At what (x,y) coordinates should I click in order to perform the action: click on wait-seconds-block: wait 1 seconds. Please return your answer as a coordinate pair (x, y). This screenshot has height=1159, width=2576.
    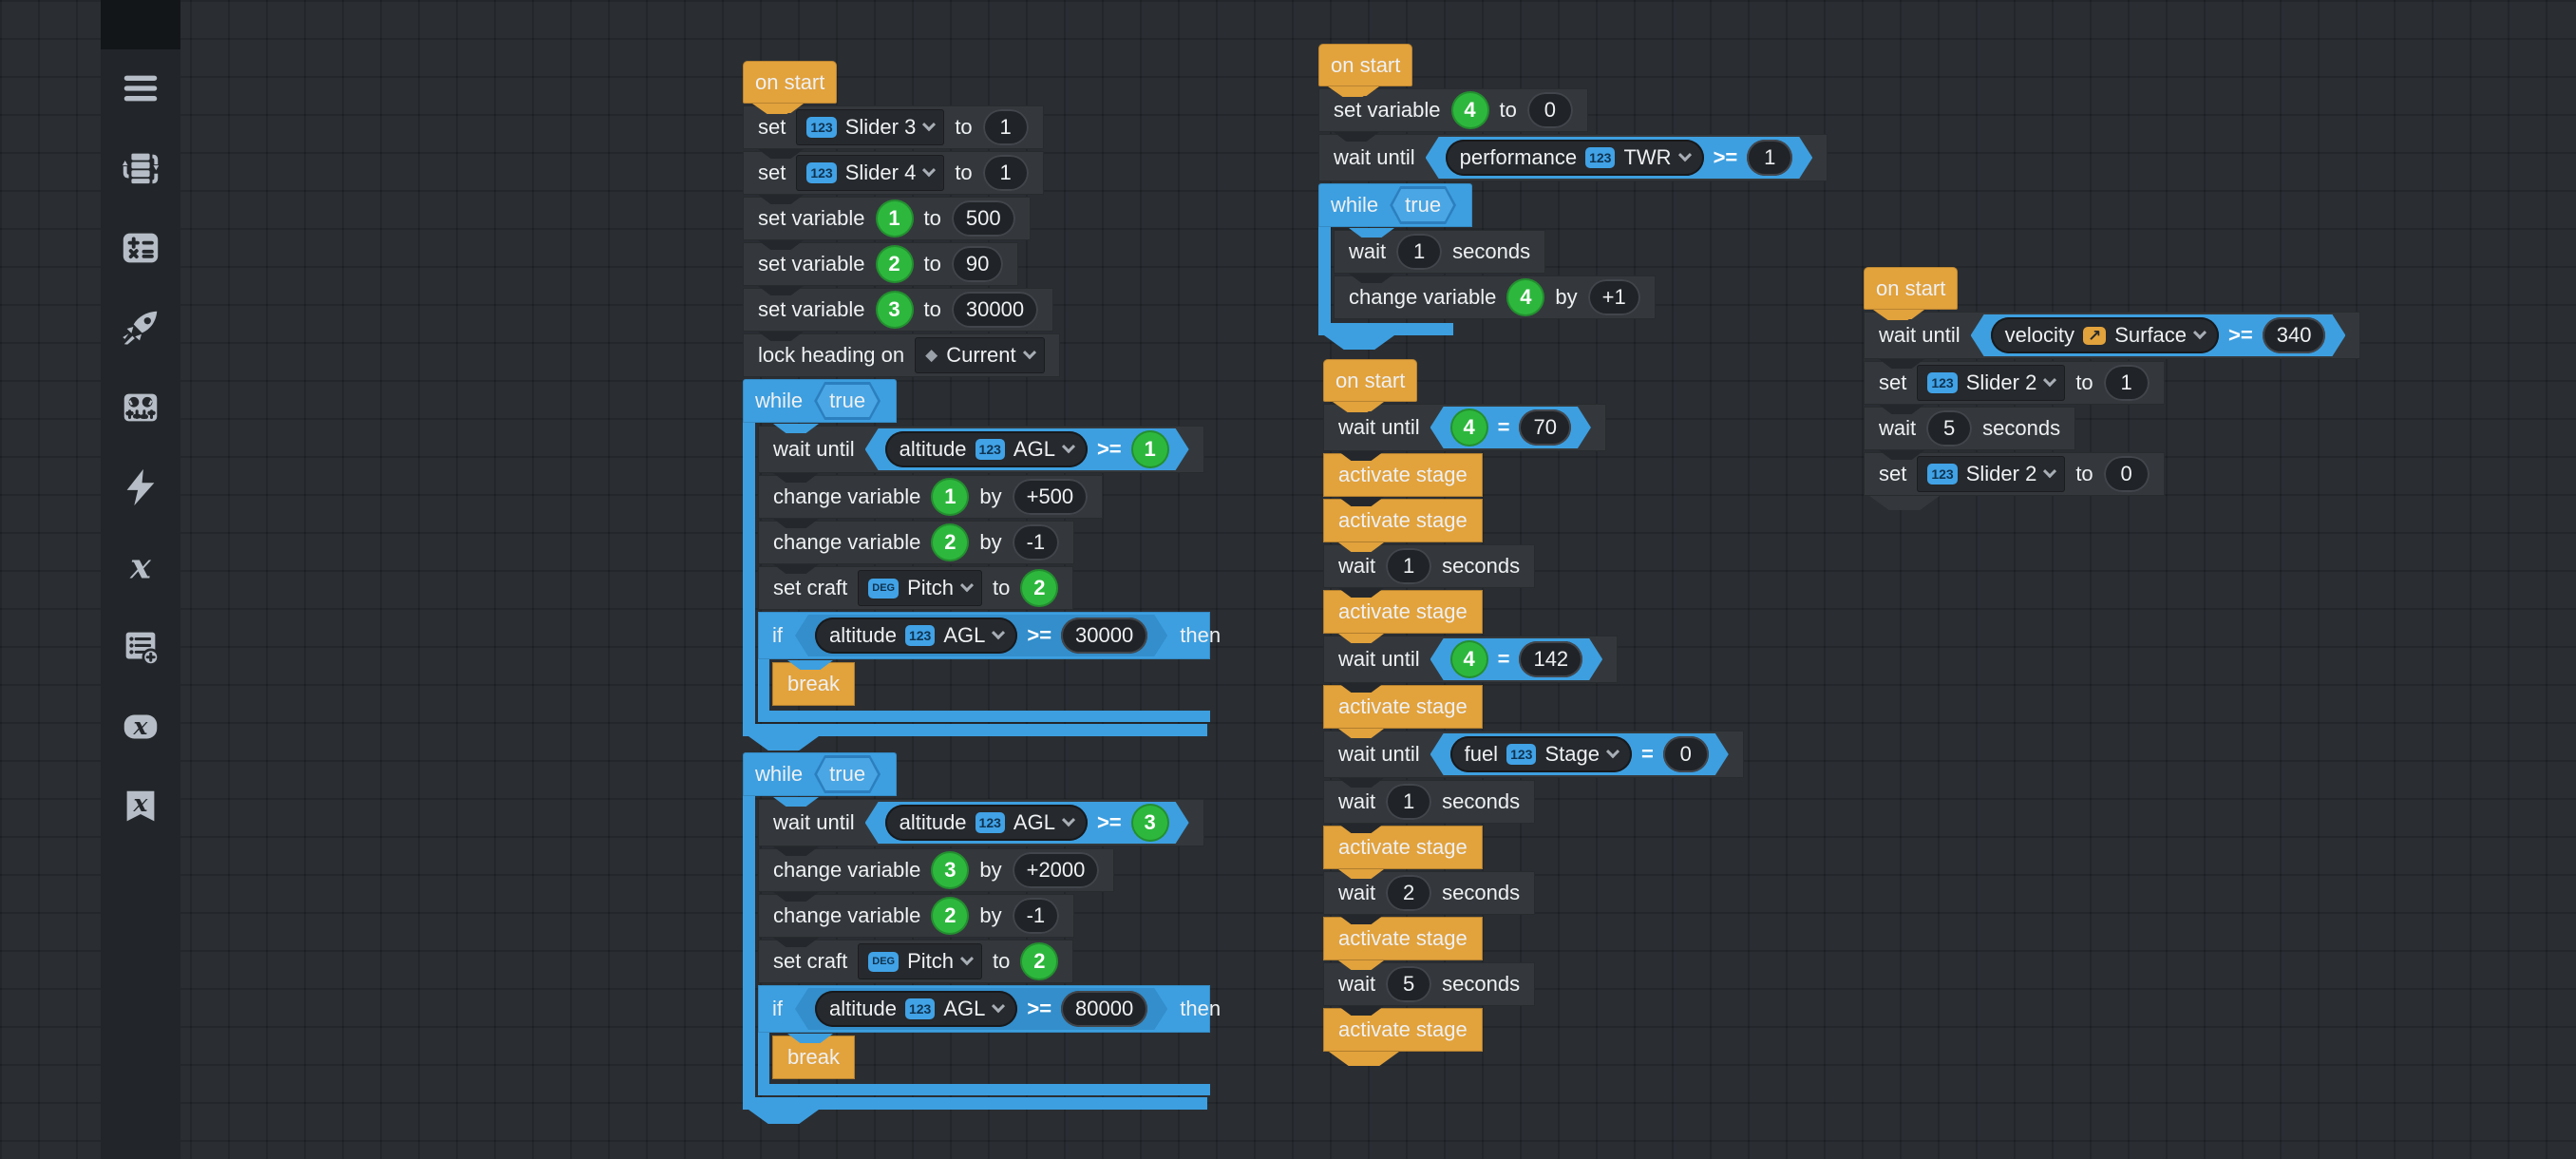
    Looking at the image, I should click on (1429, 802).